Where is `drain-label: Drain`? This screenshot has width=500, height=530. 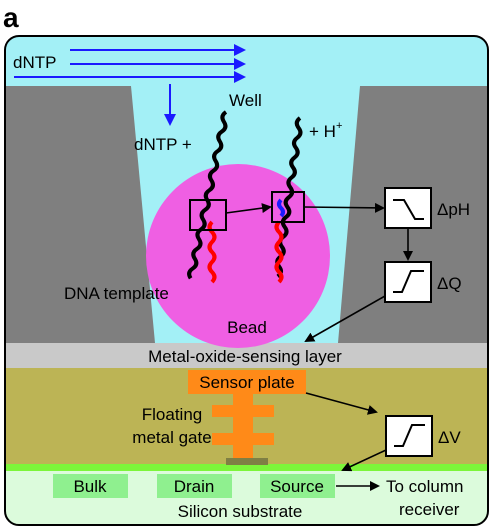
drain-label: Drain is located at coordinates (194, 486).